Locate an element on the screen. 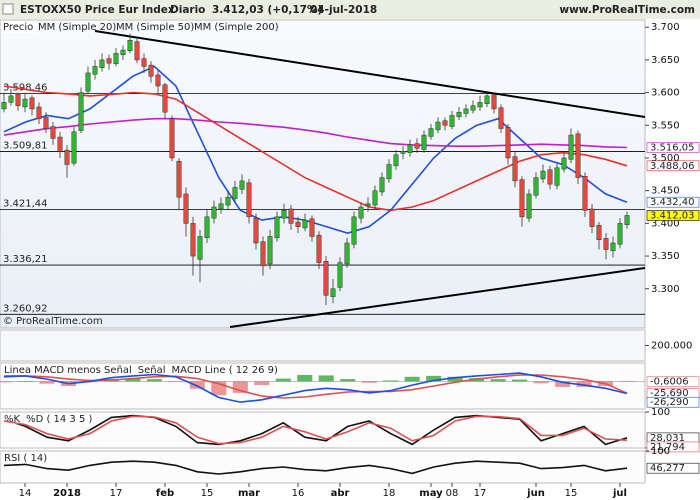  rsi-panel is located at coordinates (323, 467).